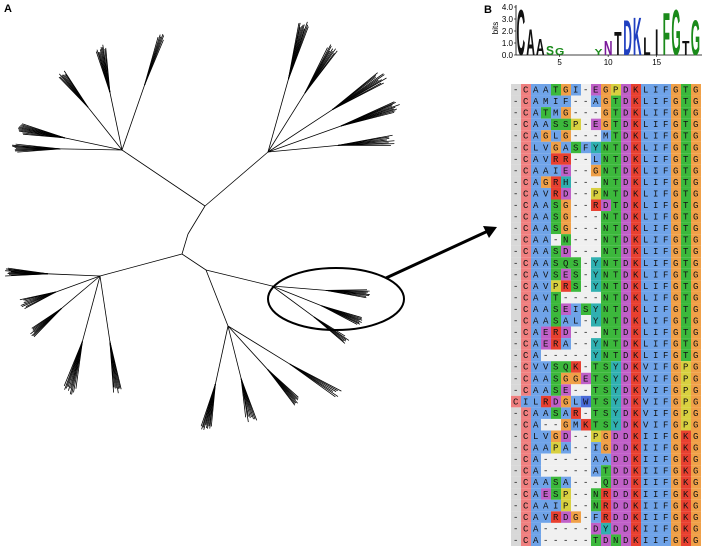 Image resolution: width=708 pixels, height=549 pixels. Describe the element at coordinates (605, 460) in the screenshot. I see `alignment-row: -CA-----AADDKIIFGKG` at that location.